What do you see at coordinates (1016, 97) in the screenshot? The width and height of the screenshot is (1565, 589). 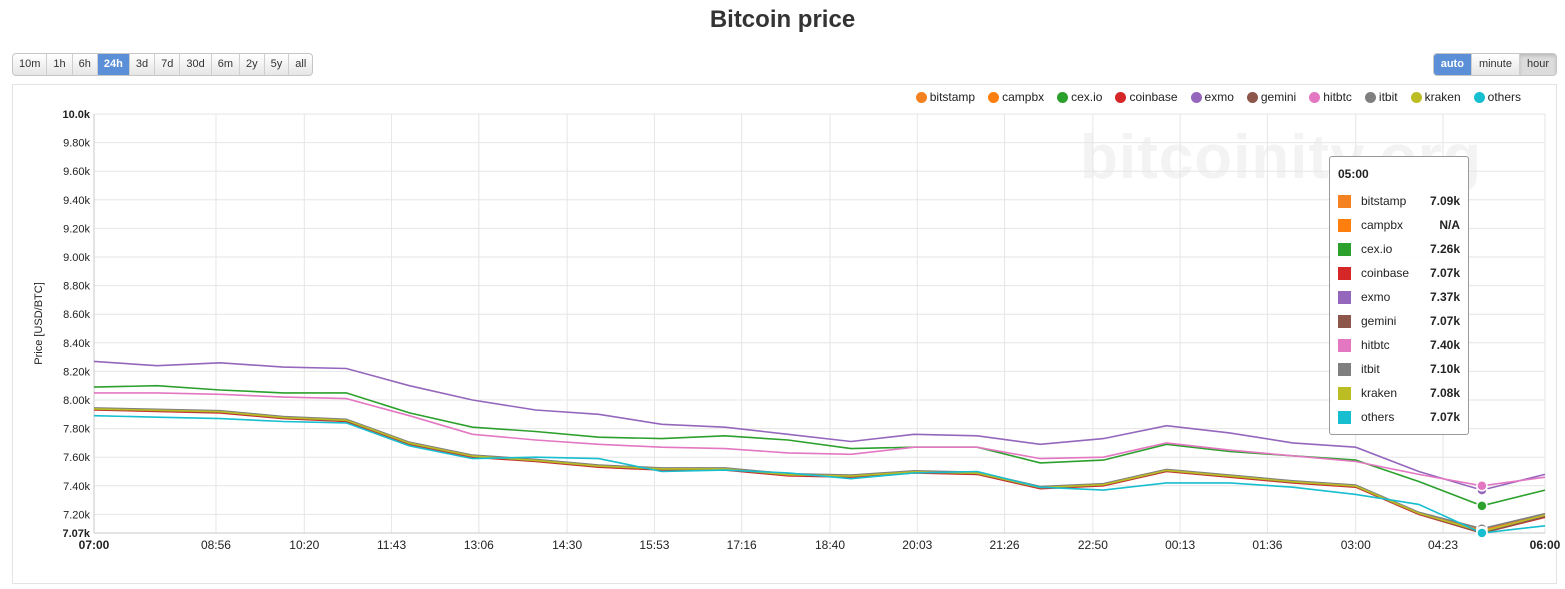 I see `legend-item-campbx: campbx` at bounding box center [1016, 97].